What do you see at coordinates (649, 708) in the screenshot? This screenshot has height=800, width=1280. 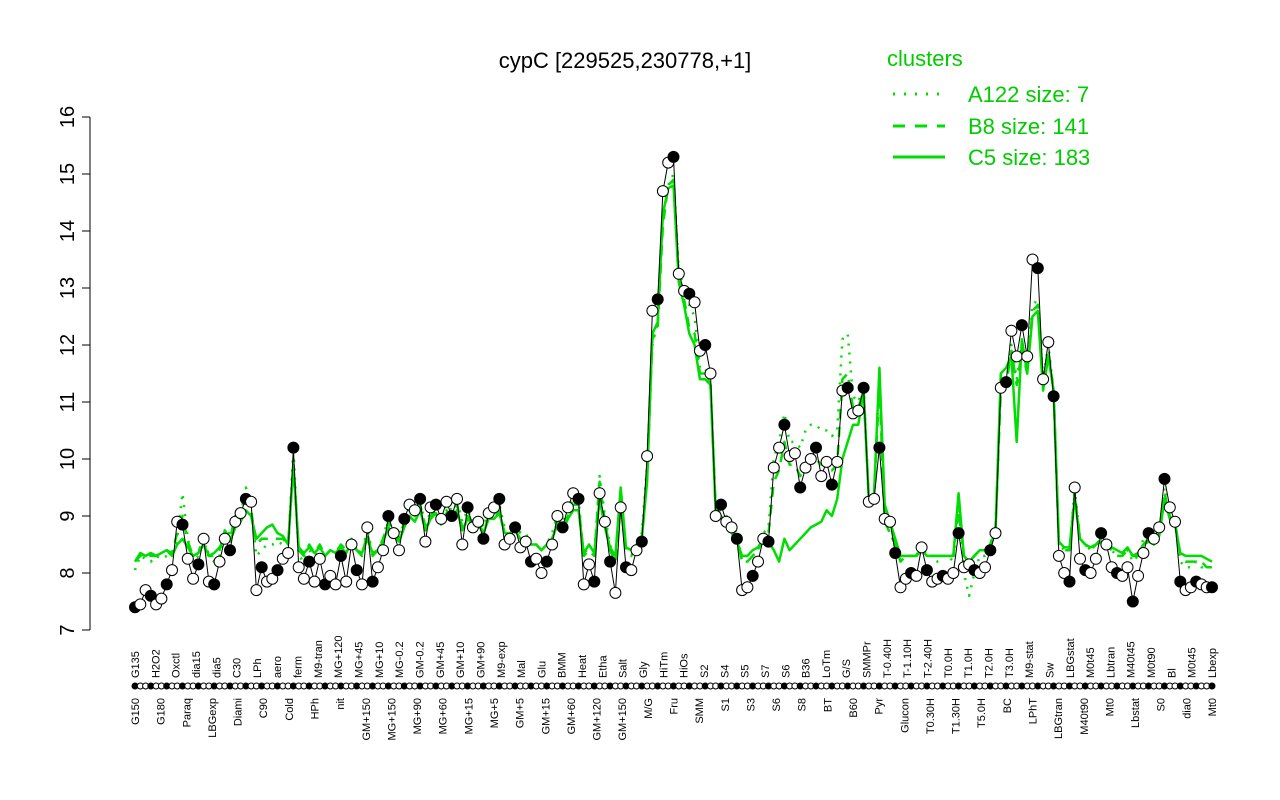 I see `x-tick-label: M/G` at bounding box center [649, 708].